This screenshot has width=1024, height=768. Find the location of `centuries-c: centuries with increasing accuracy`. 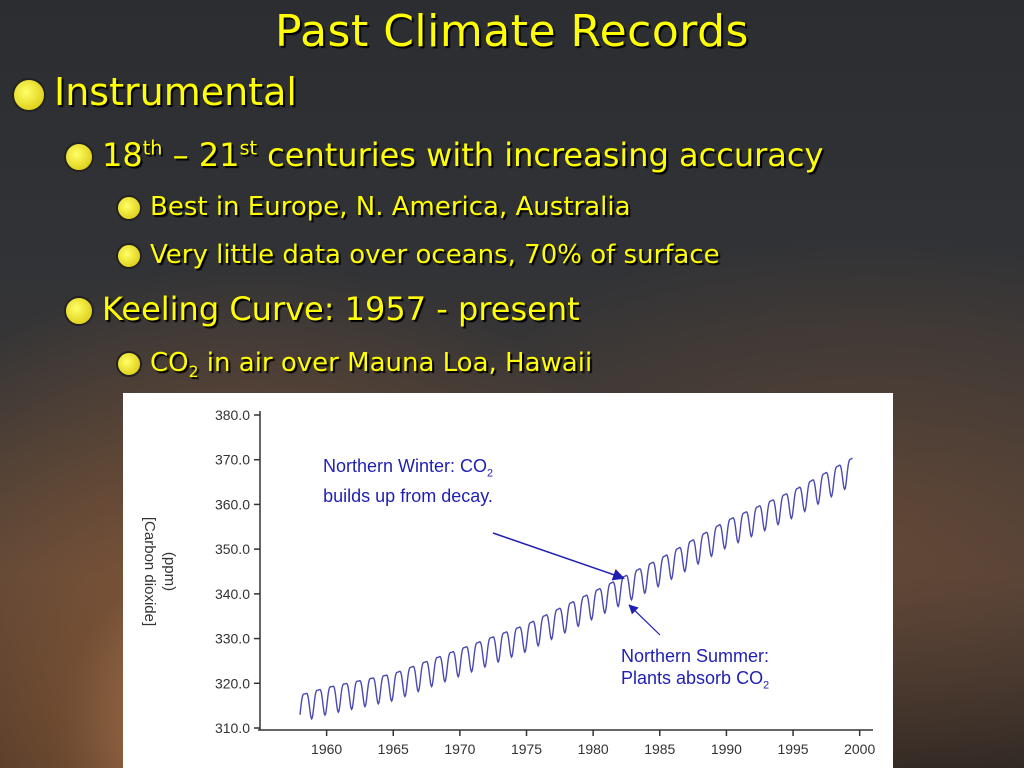

centuries-c: centuries with increasing accuracy is located at coordinates (540, 155).